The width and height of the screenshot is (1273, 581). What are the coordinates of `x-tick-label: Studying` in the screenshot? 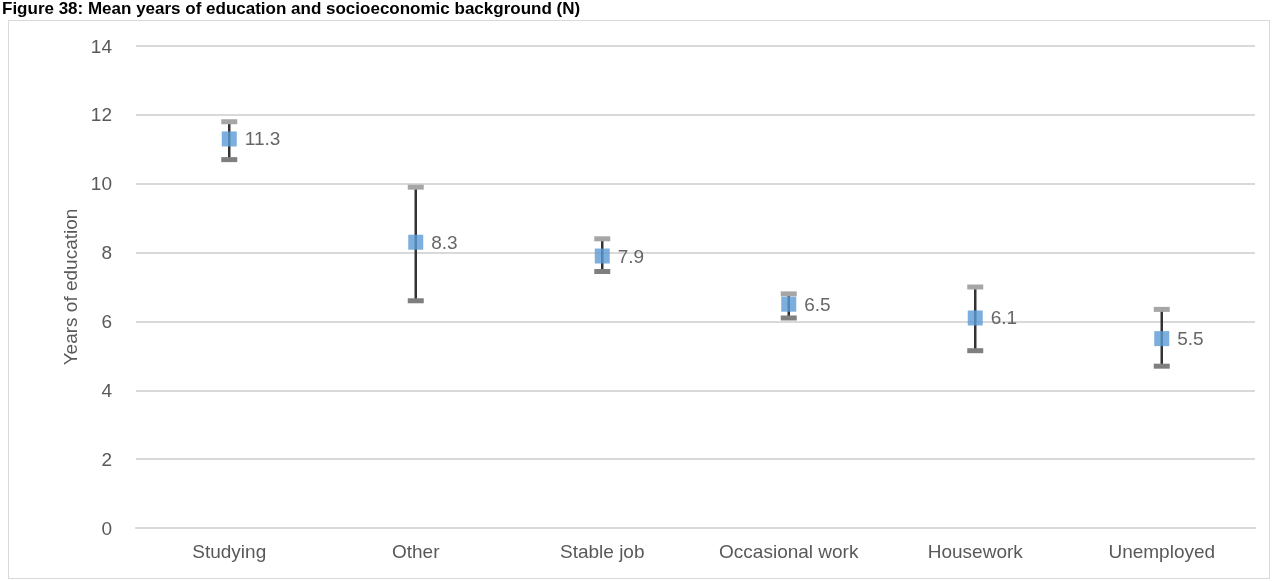 It's located at (229, 551).